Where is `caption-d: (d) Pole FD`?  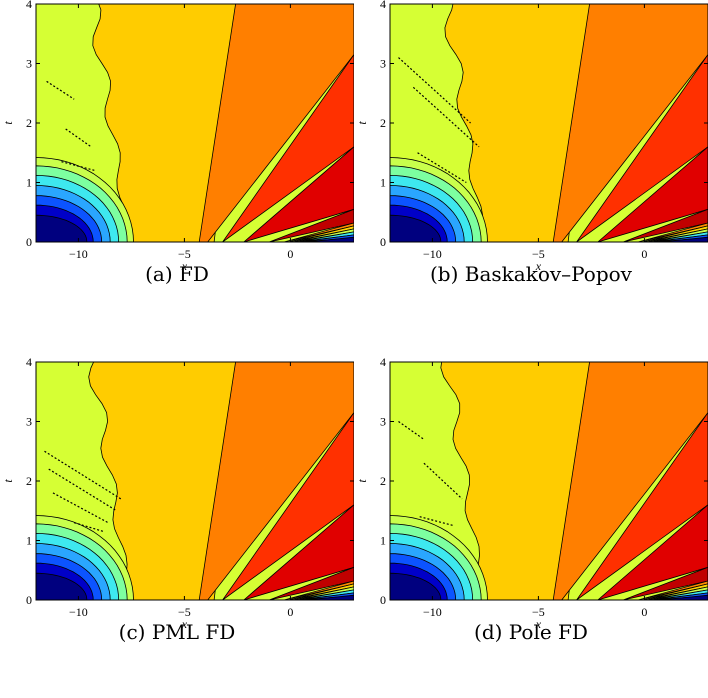
caption-d: (d) Pole FD is located at coordinates (531, 632).